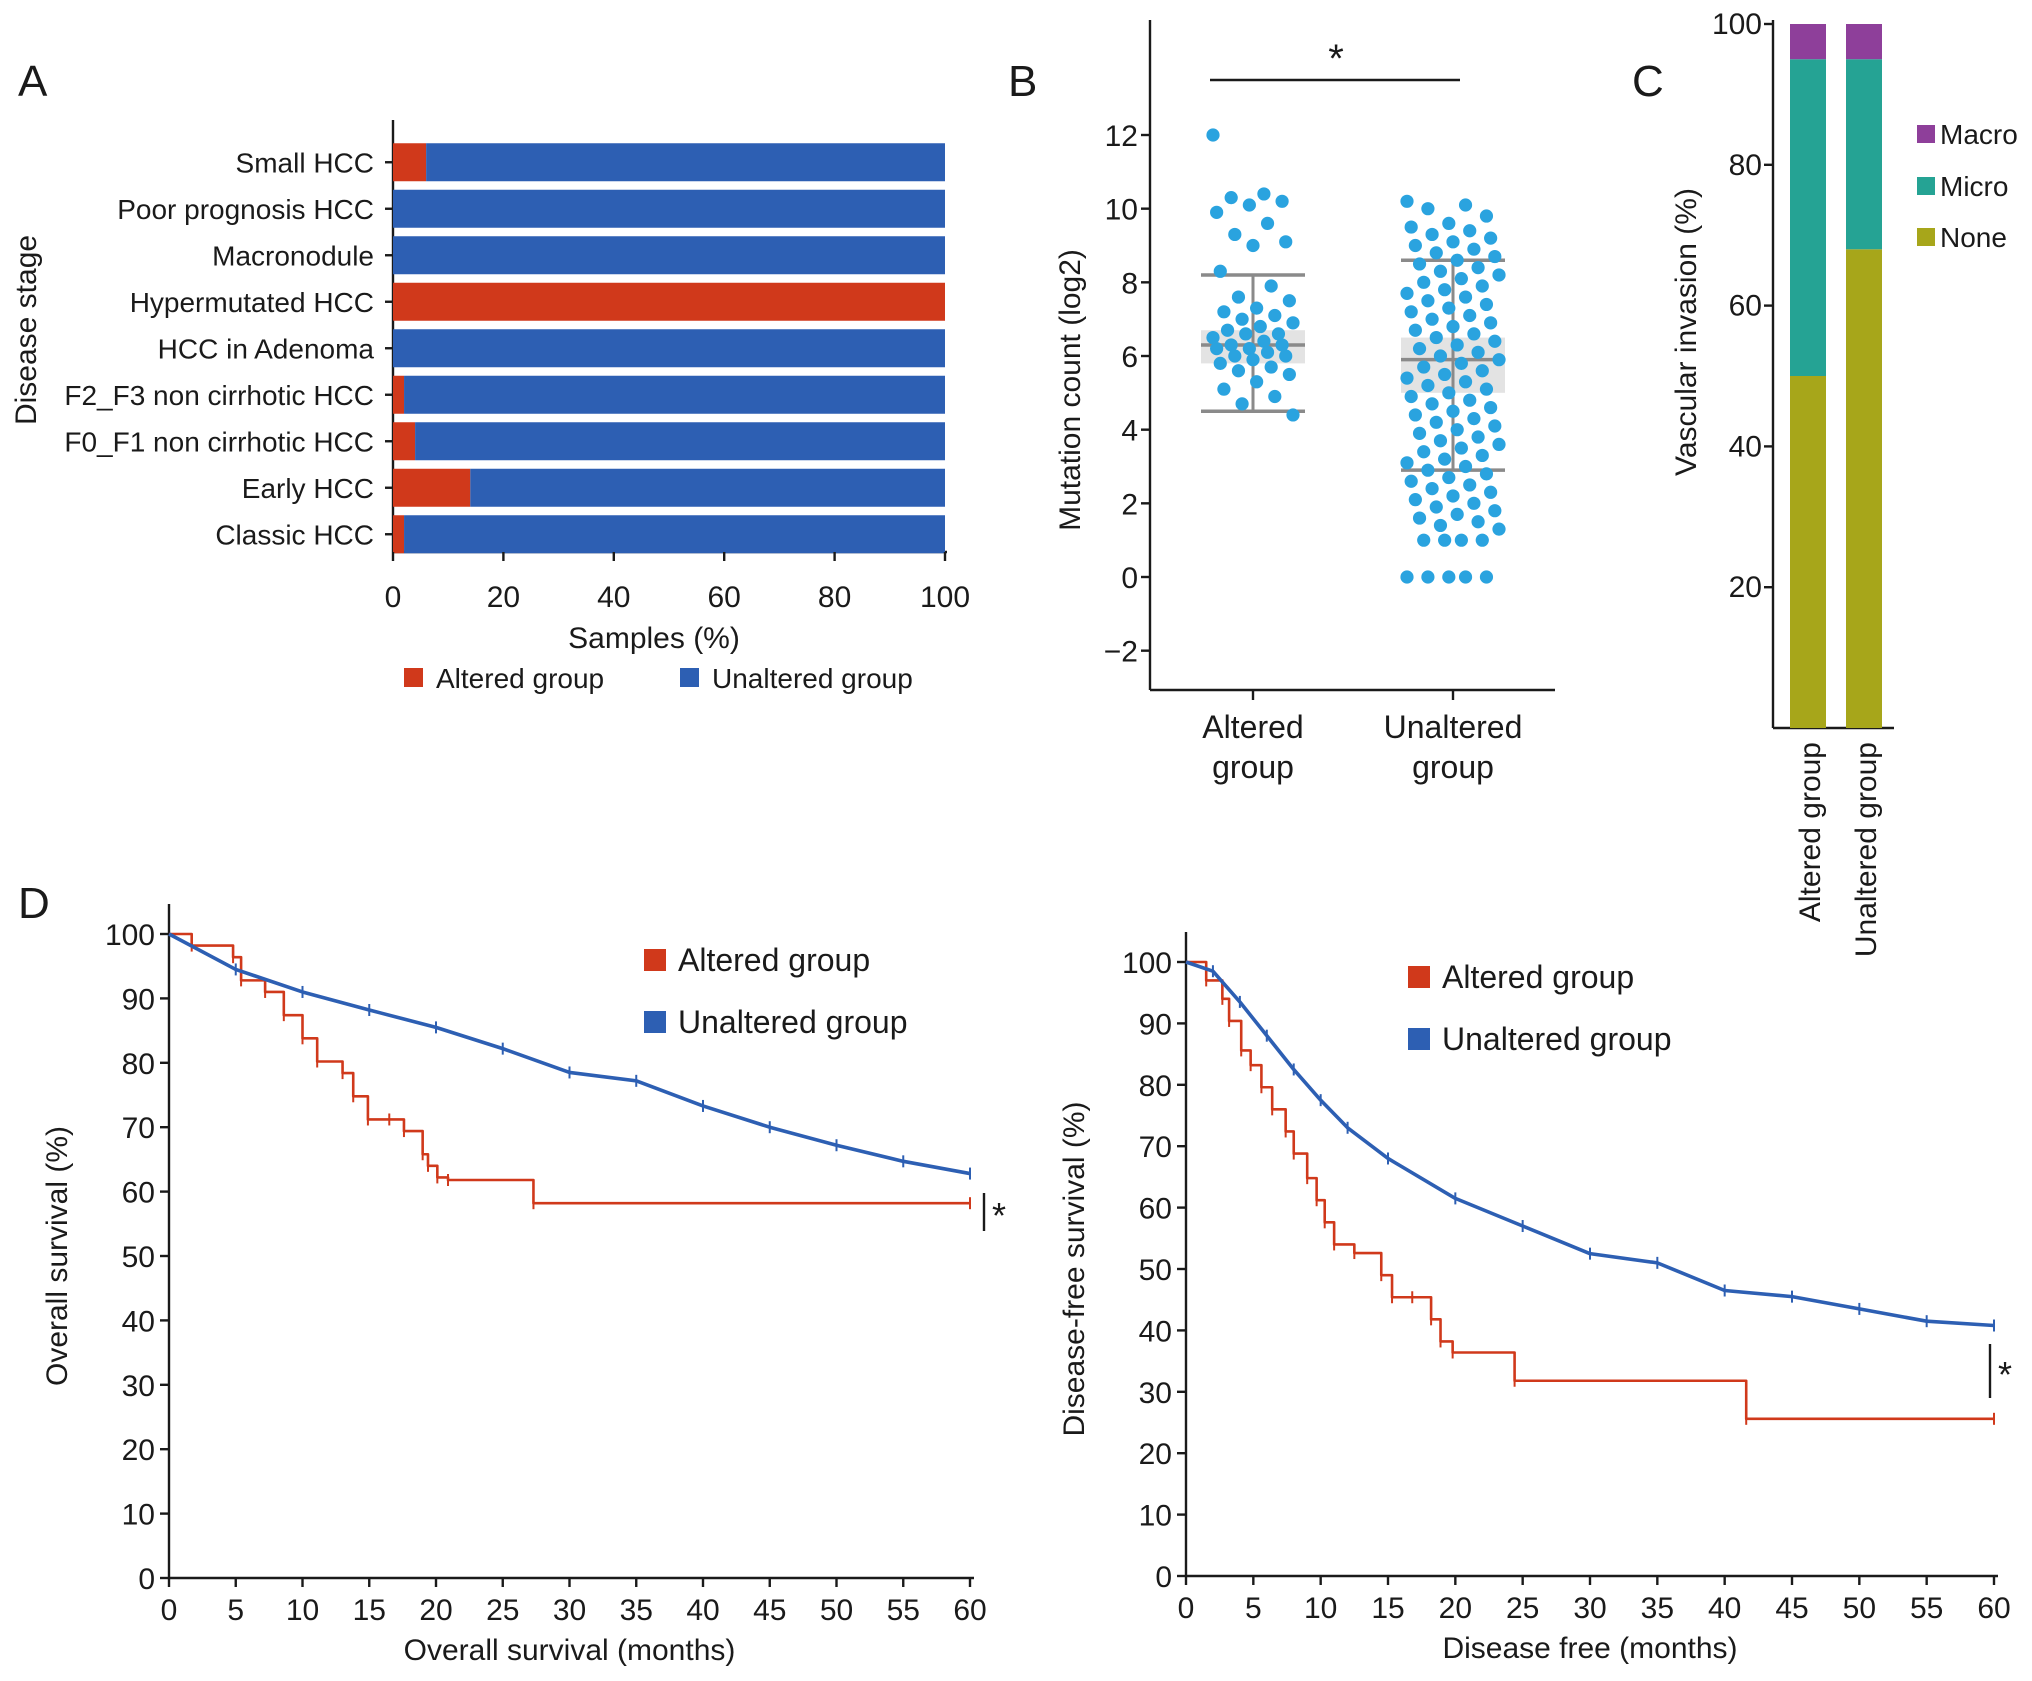 The width and height of the screenshot is (2032, 1681). What do you see at coordinates (1074, 1268) in the screenshot?
I see `y-axis-title: Disease-free survival (%)` at bounding box center [1074, 1268].